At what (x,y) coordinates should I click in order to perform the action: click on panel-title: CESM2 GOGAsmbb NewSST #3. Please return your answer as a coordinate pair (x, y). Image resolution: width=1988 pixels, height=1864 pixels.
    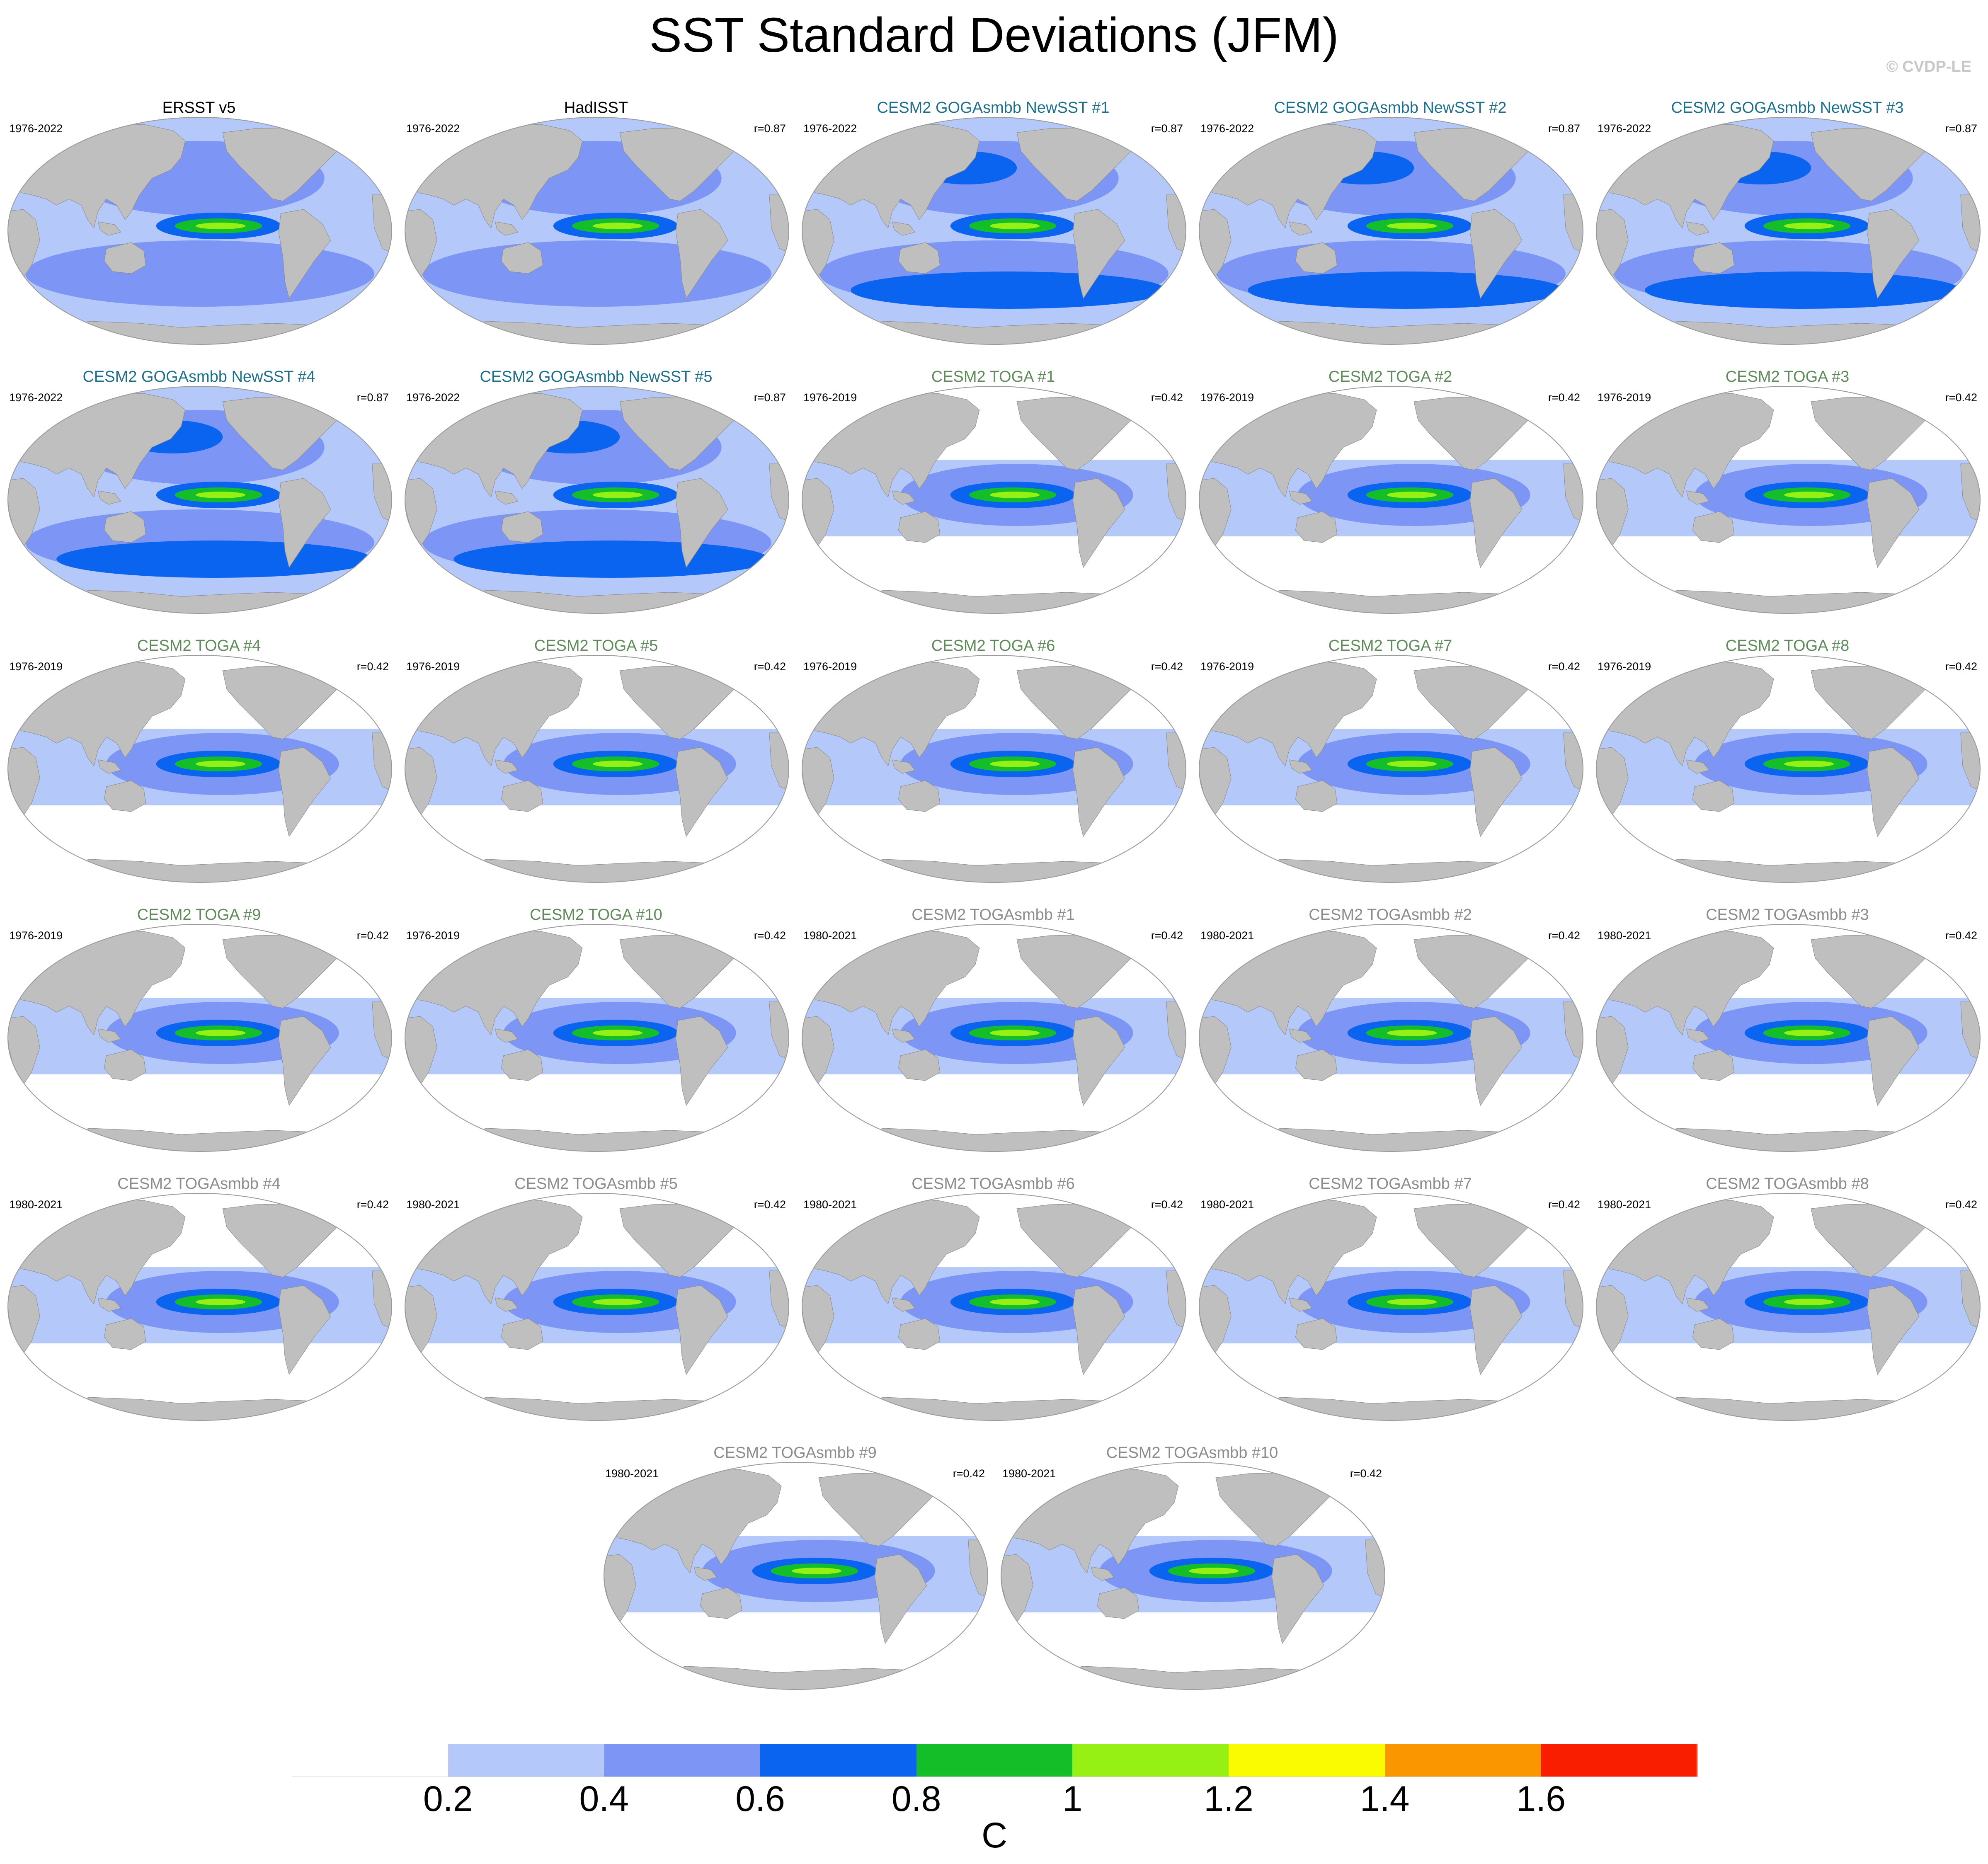
    Looking at the image, I should click on (1787, 107).